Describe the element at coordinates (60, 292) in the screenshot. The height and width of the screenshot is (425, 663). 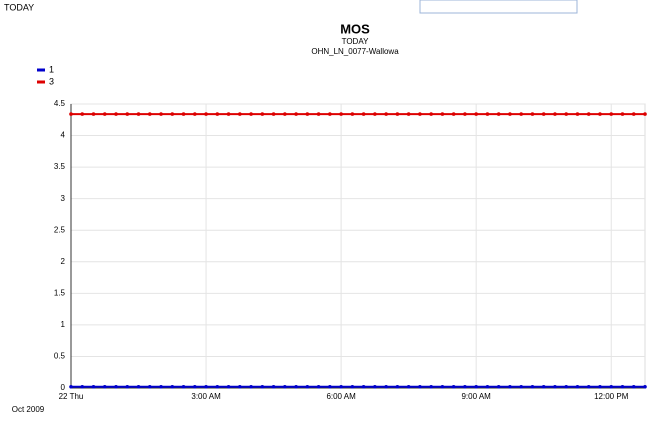
I see `y-tick-label: 1.5` at that location.